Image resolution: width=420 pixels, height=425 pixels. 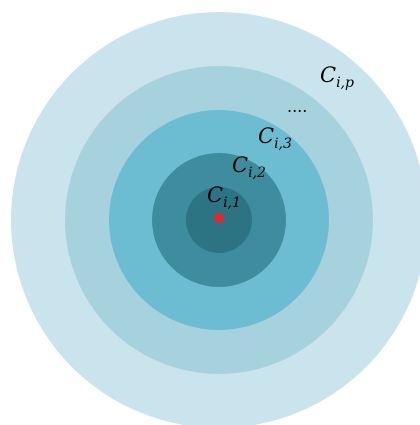 What do you see at coordinates (275, 138) in the screenshot?
I see `label-c-i-3: Ci,3` at bounding box center [275, 138].